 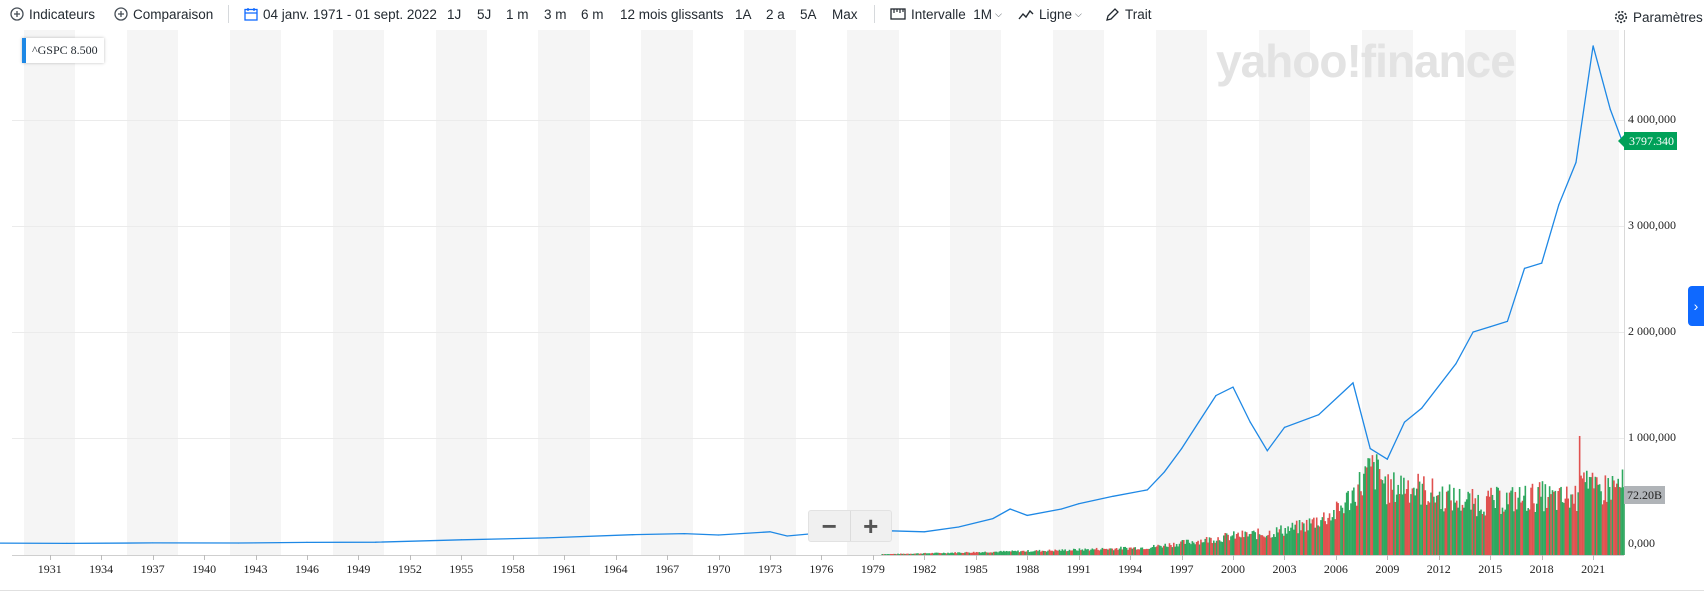 What do you see at coordinates (101, 569) in the screenshot?
I see `x-tick-label: 1934` at bounding box center [101, 569].